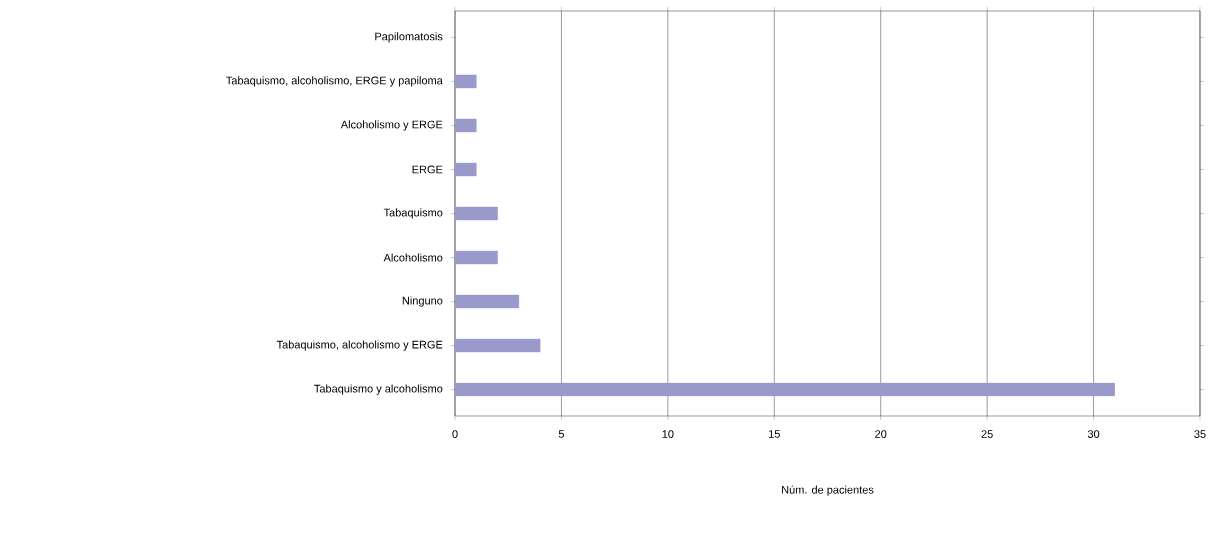 The width and height of the screenshot is (1214, 537). I want to click on y-tick-label: Tabaquismo y alcoholismo, so click(378, 389).